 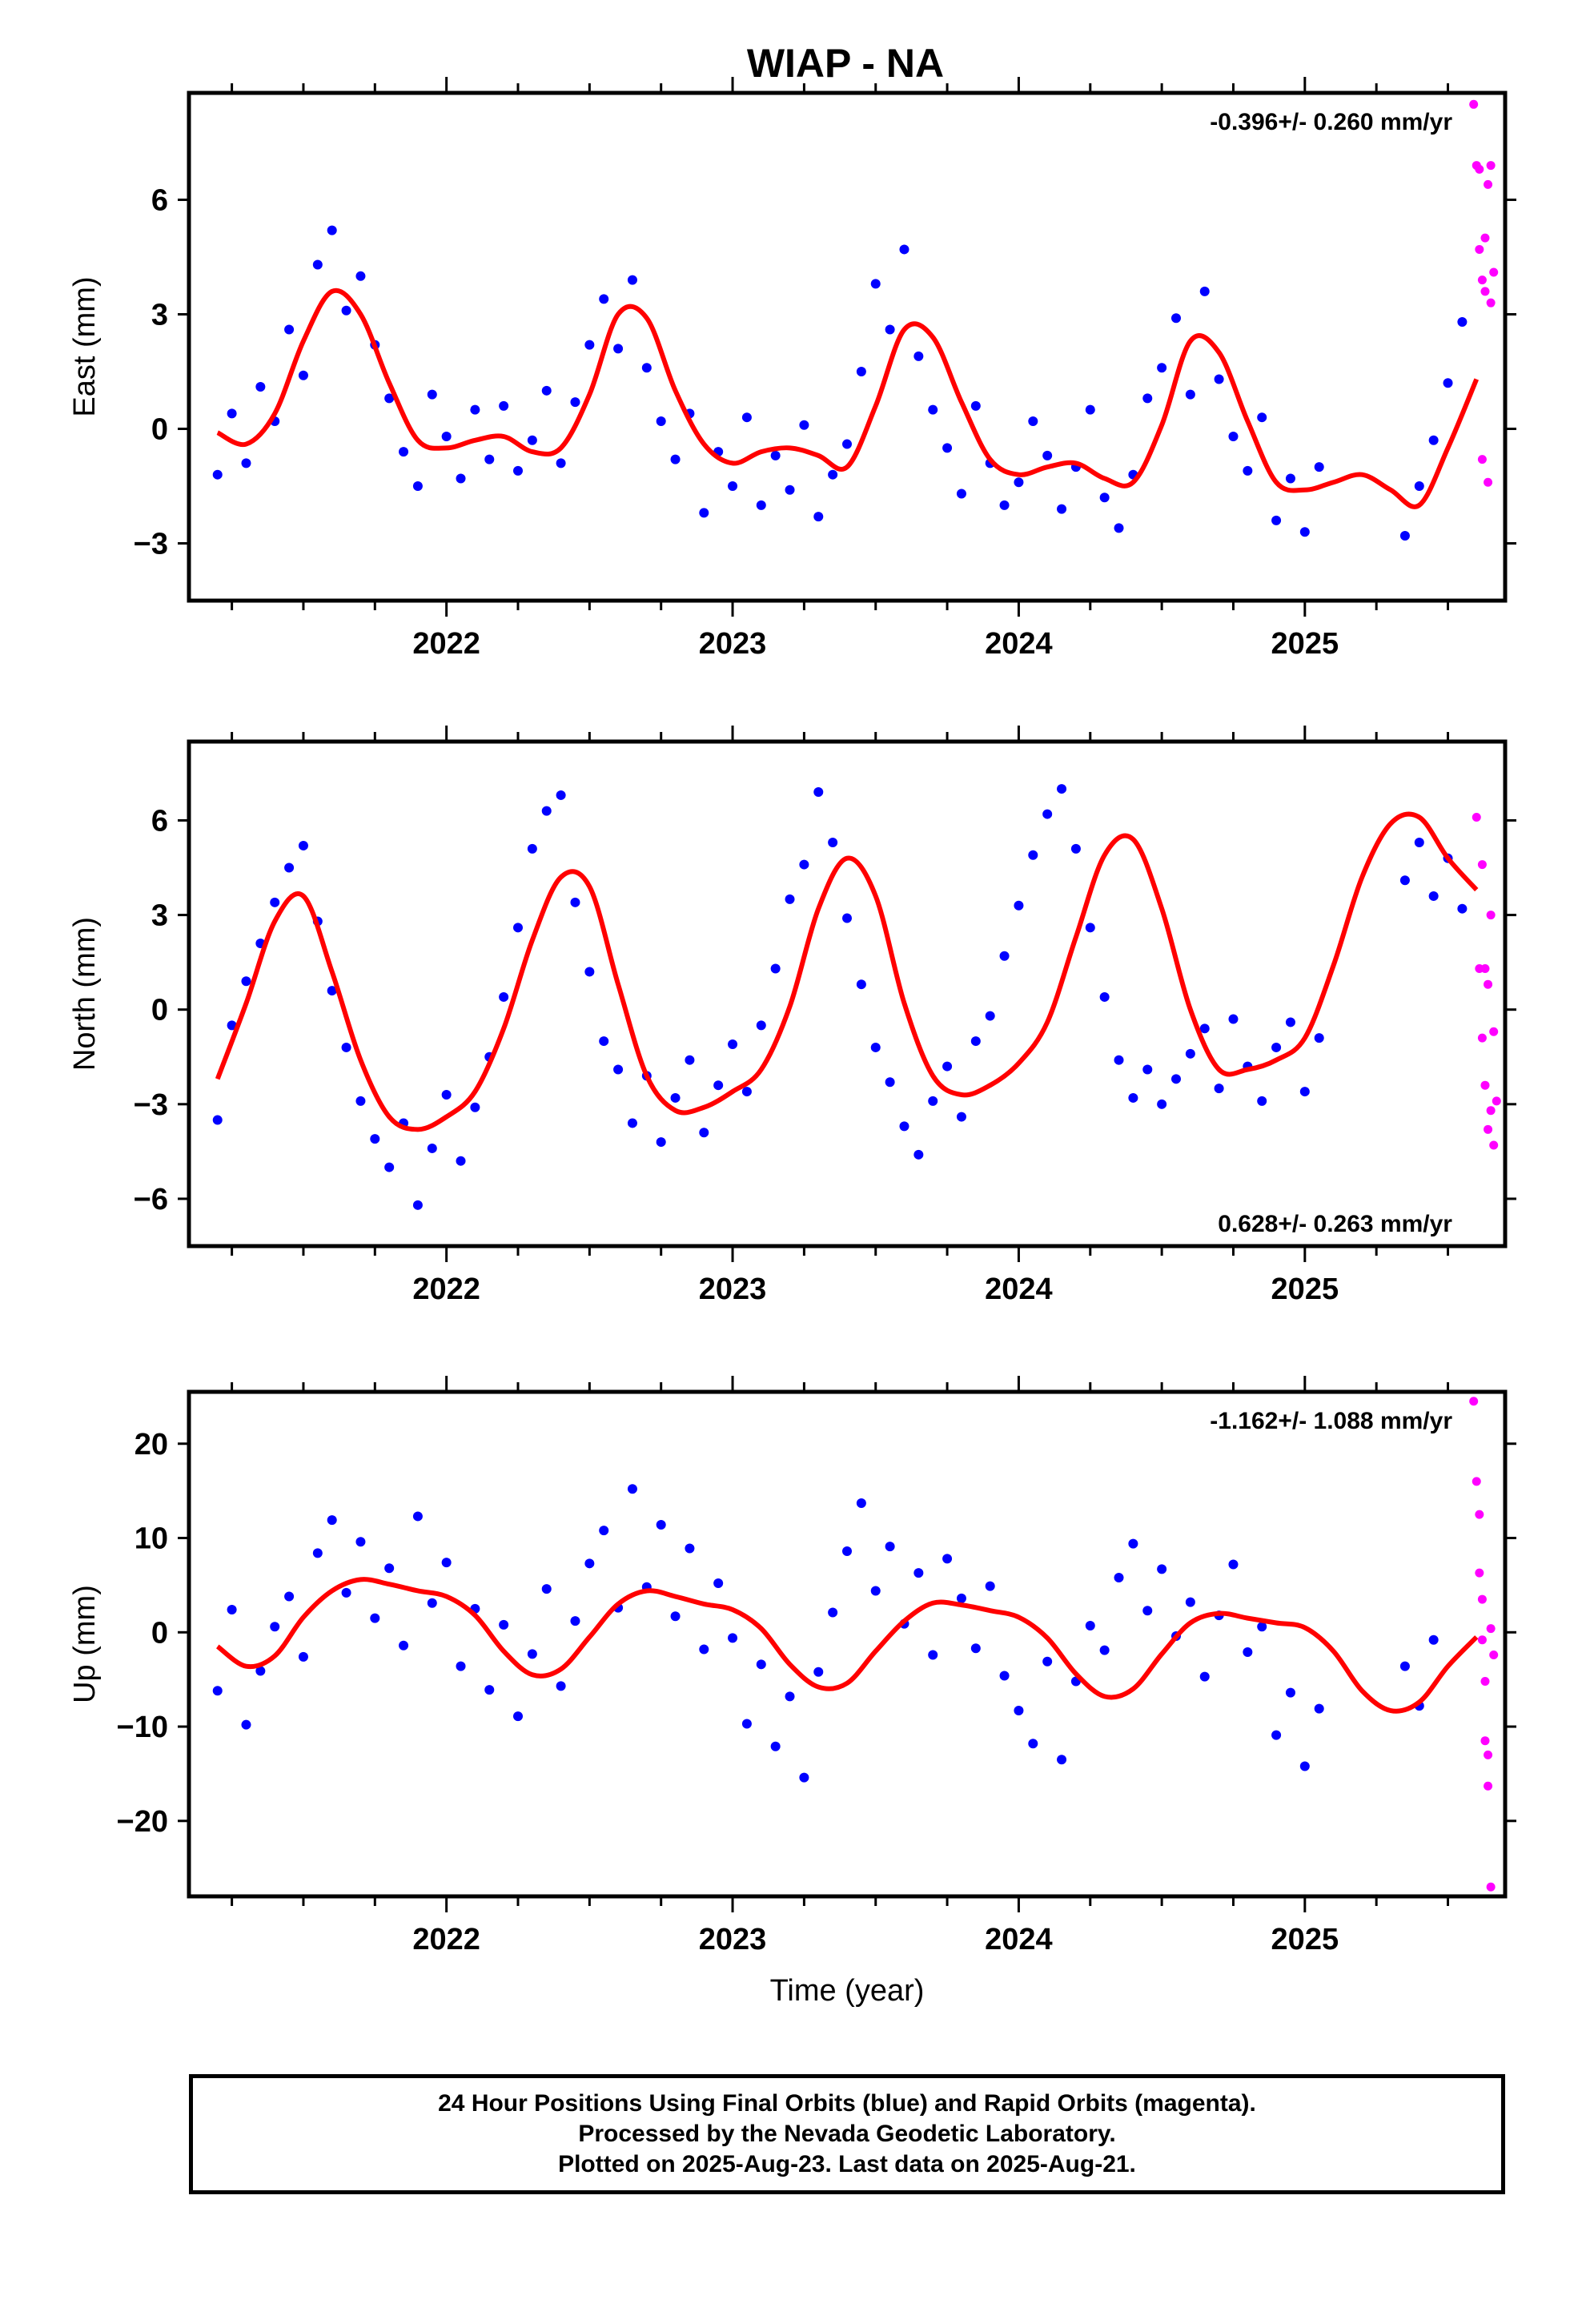 I want to click on rate-annotation: -0.396+/- 0.260 mm/yr, so click(x=1331, y=122).